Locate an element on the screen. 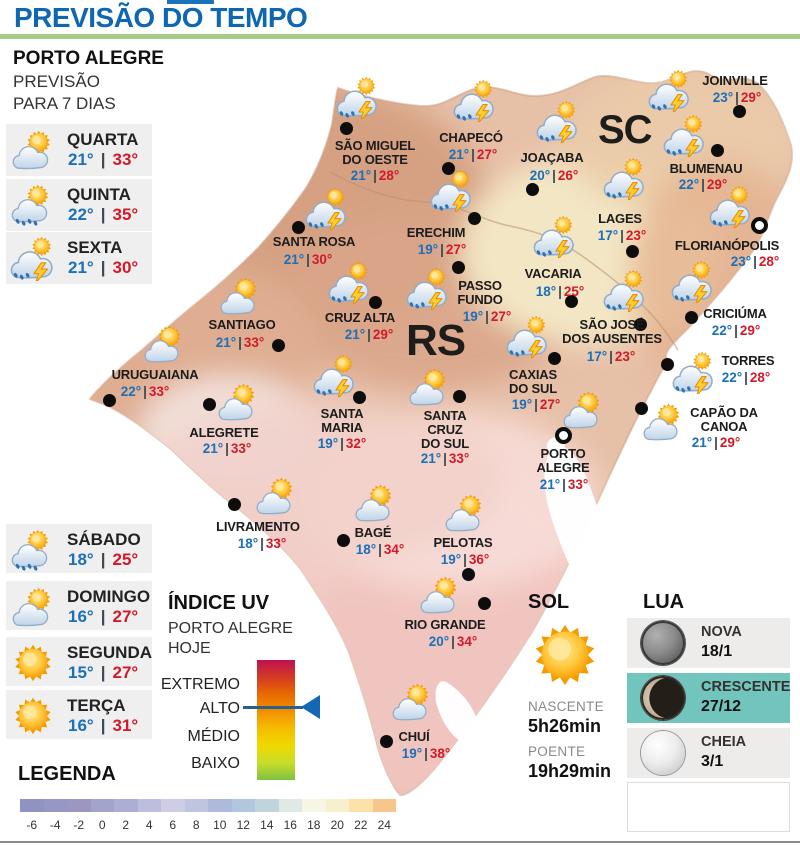 The width and height of the screenshot is (800, 846). moon-section-title: LUA is located at coordinates (664, 602).